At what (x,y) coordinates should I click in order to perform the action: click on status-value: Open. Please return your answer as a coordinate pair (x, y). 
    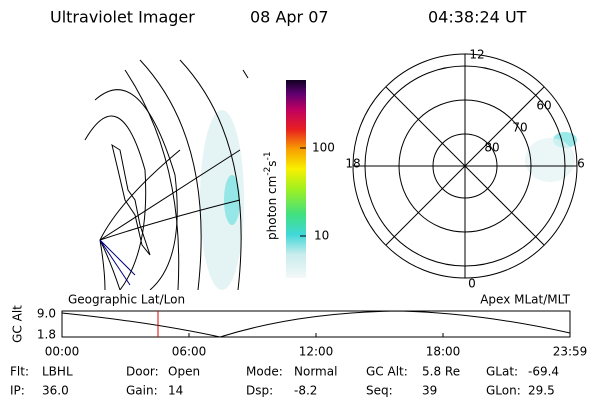
    Looking at the image, I should click on (184, 372).